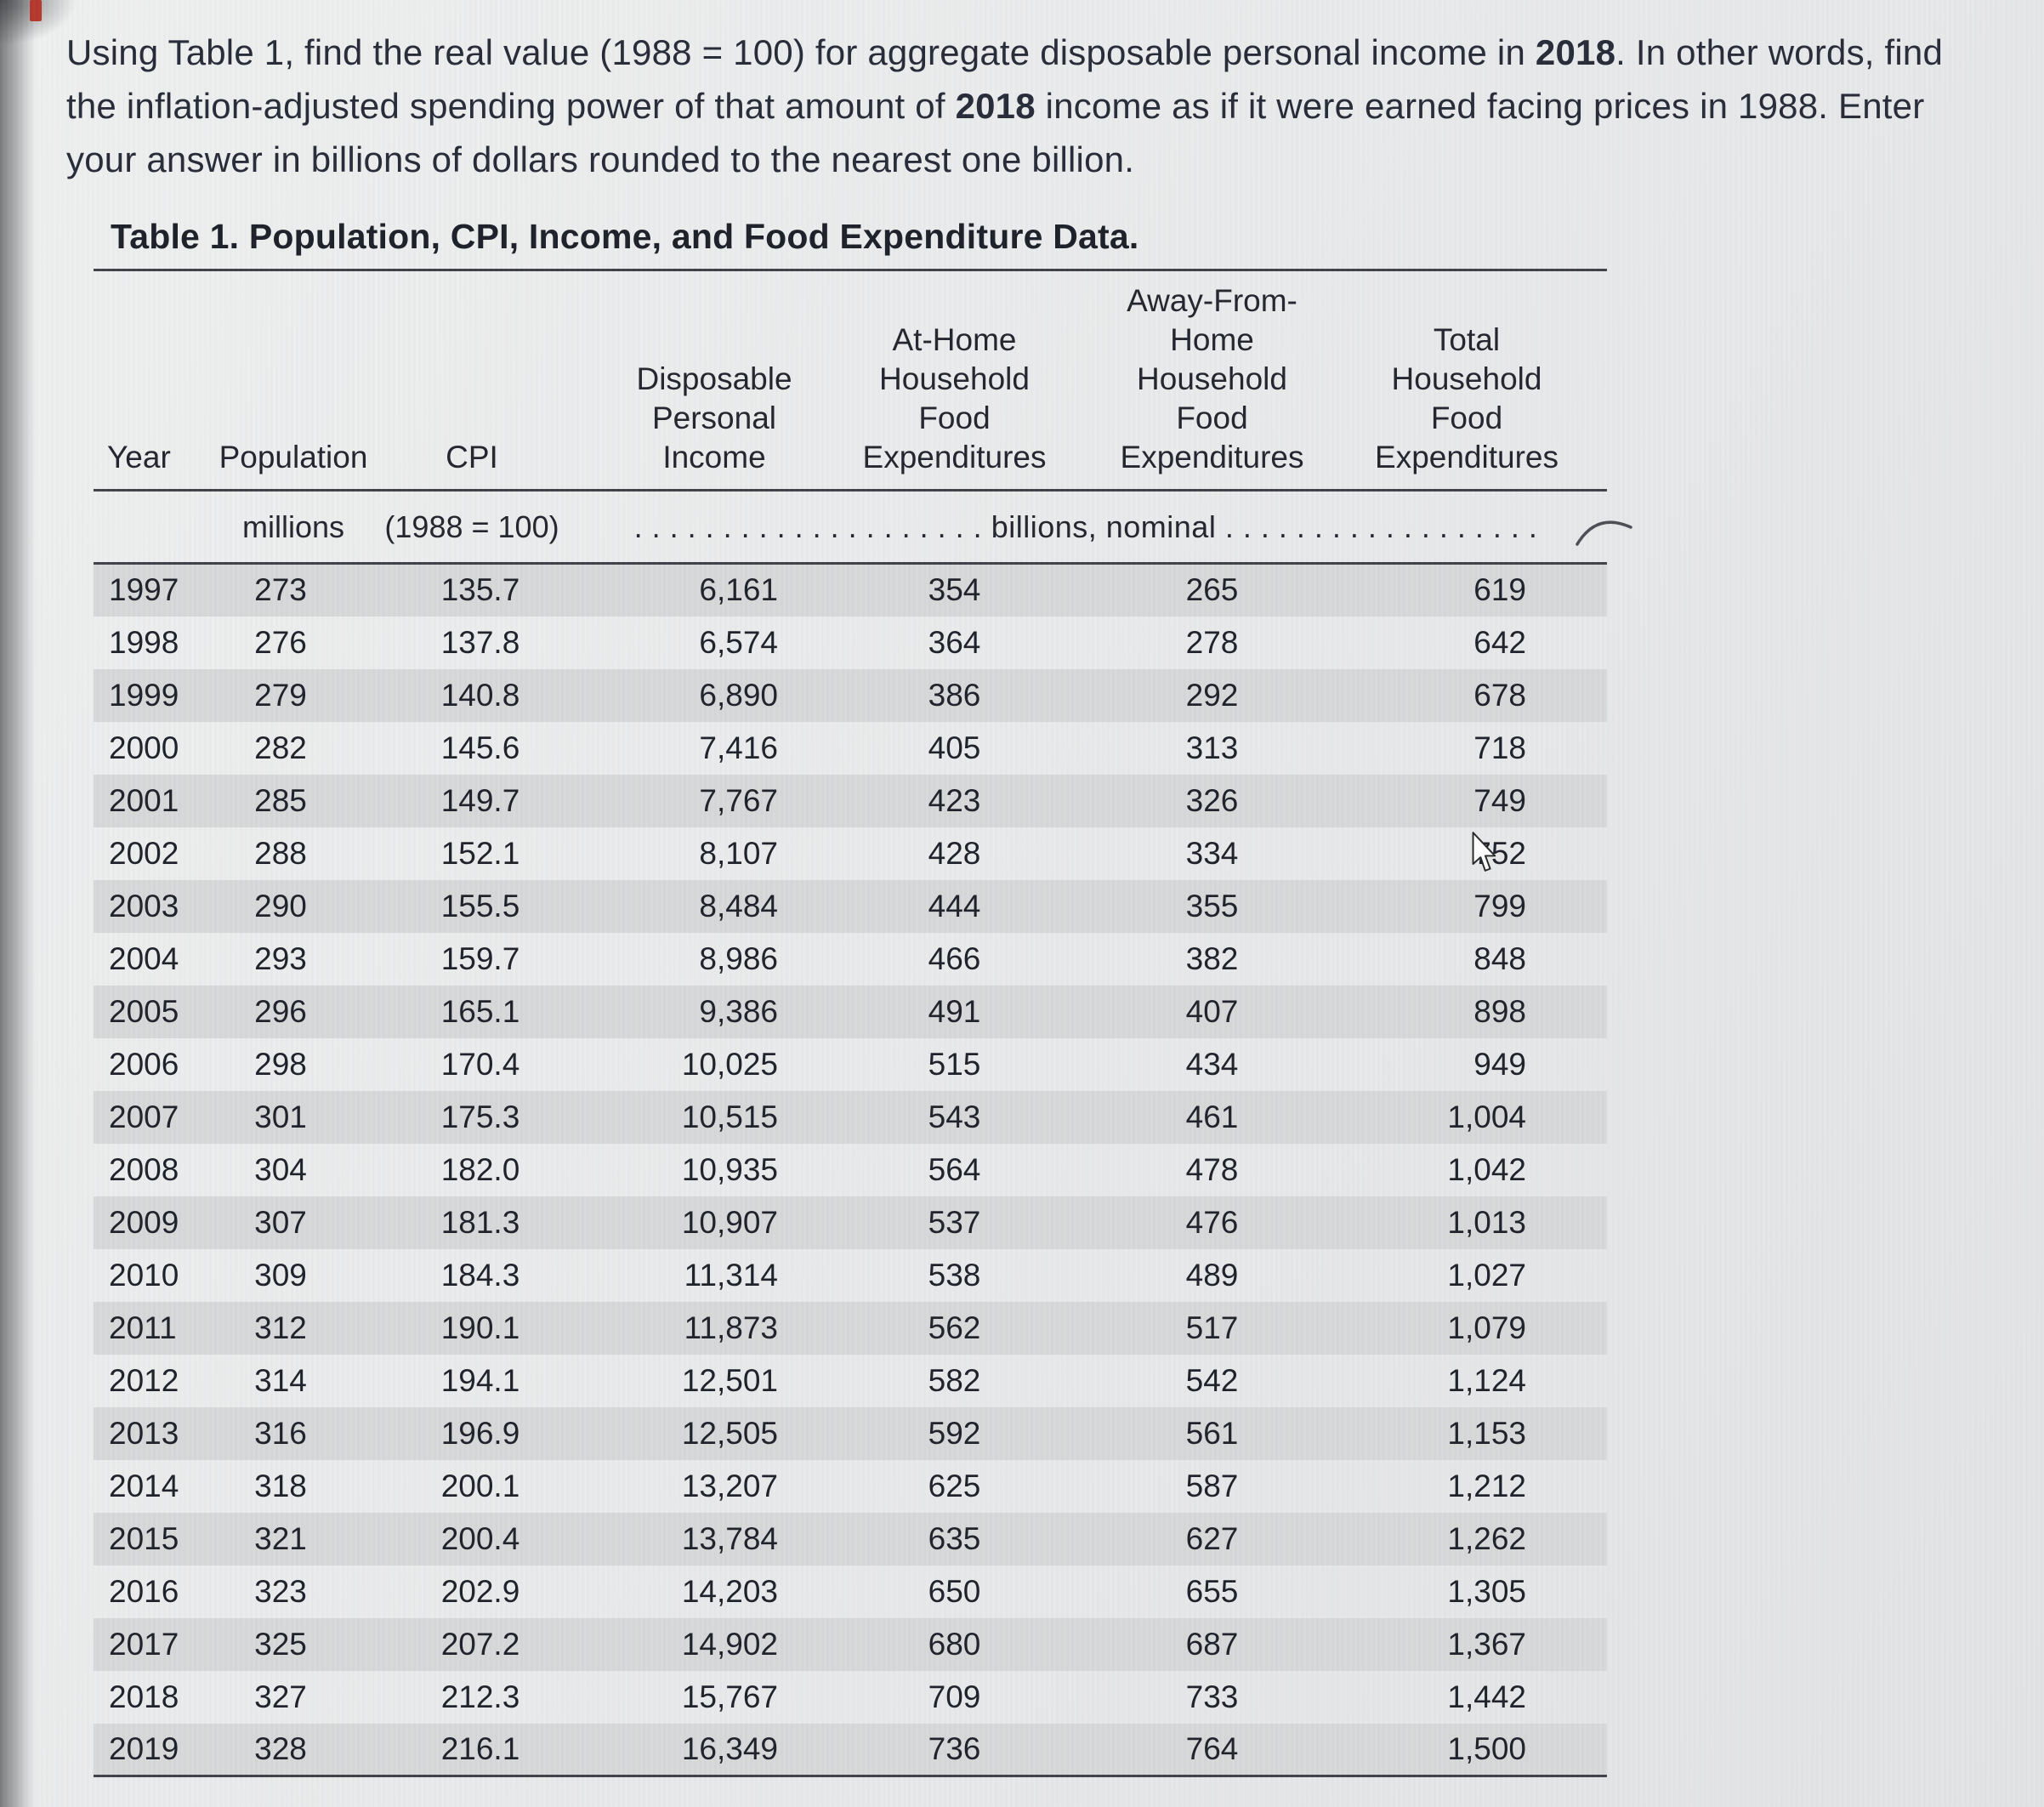 Image resolution: width=2044 pixels, height=1807 pixels. Describe the element at coordinates (143, 1327) in the screenshot. I see `cell-year: 2011` at that location.